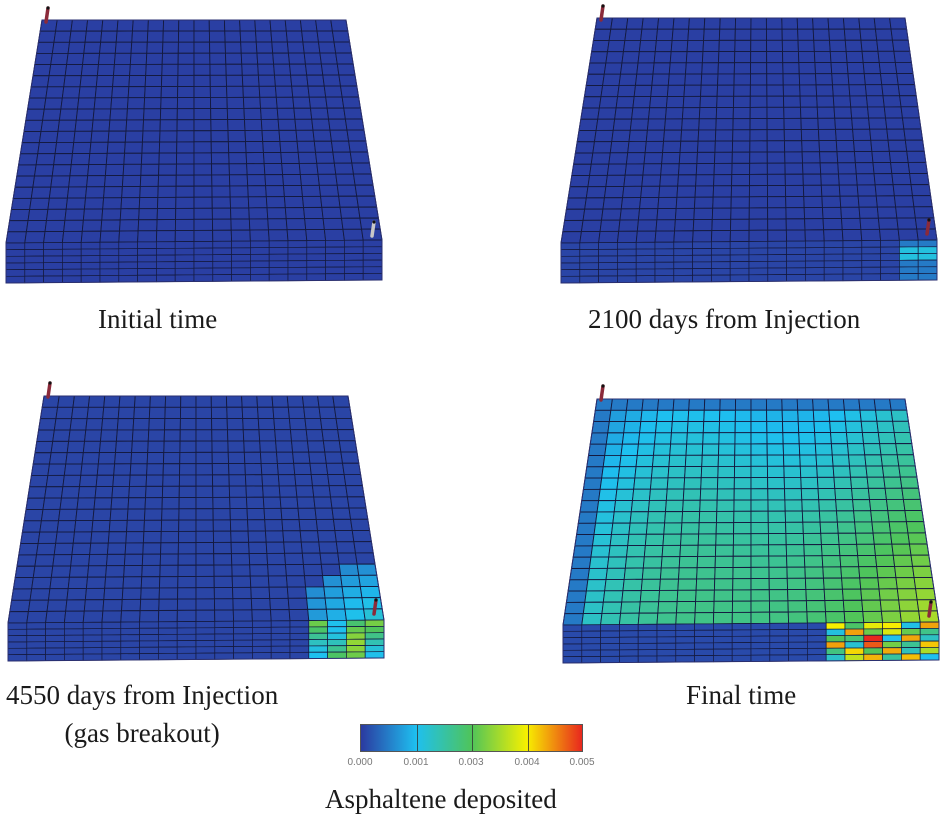 Image resolution: width=950 pixels, height=822 pixels. Describe the element at coordinates (142, 695) in the screenshot. I see `caption-4550-days-line1: 4550 days from Injection` at that location.